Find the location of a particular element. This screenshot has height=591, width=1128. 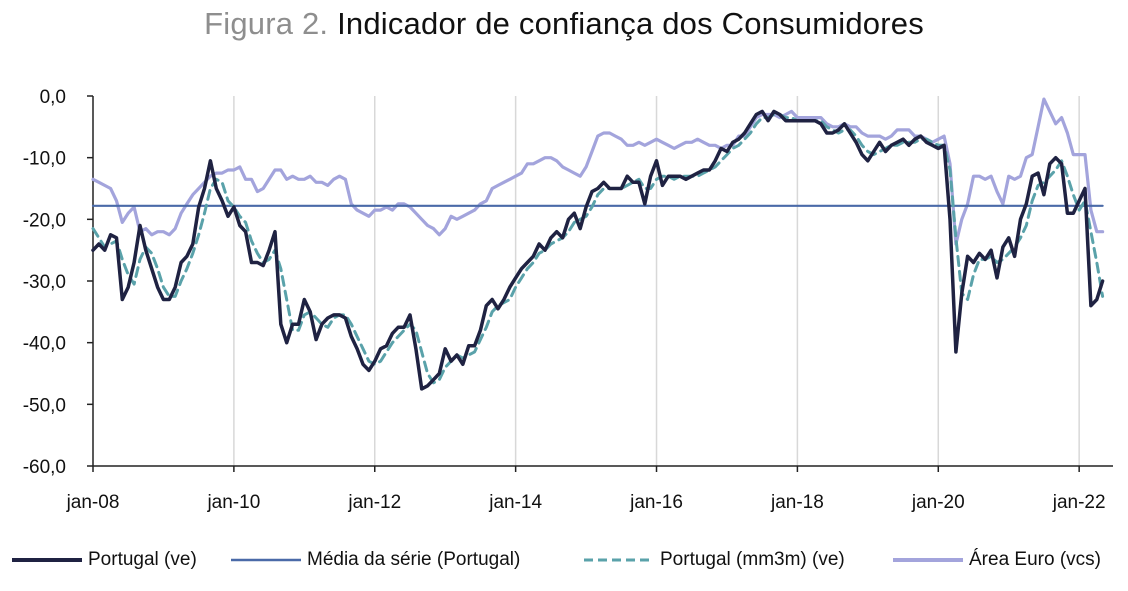

legend-label-mm3m: Portugal (mm3m) (ve) is located at coordinates (752, 559).